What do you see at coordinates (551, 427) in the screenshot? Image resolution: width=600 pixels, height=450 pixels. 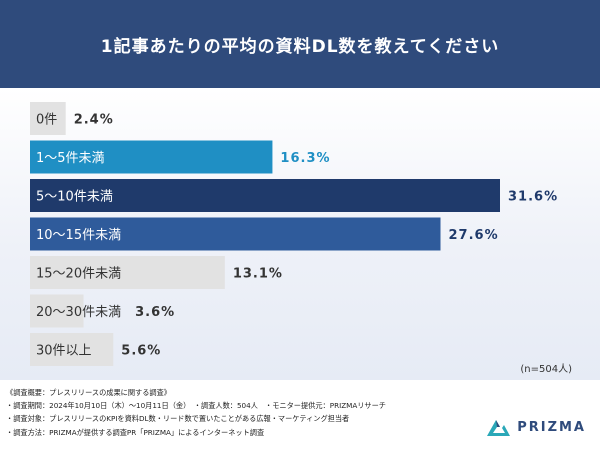 I see `brand-name: PRIZMA` at bounding box center [551, 427].